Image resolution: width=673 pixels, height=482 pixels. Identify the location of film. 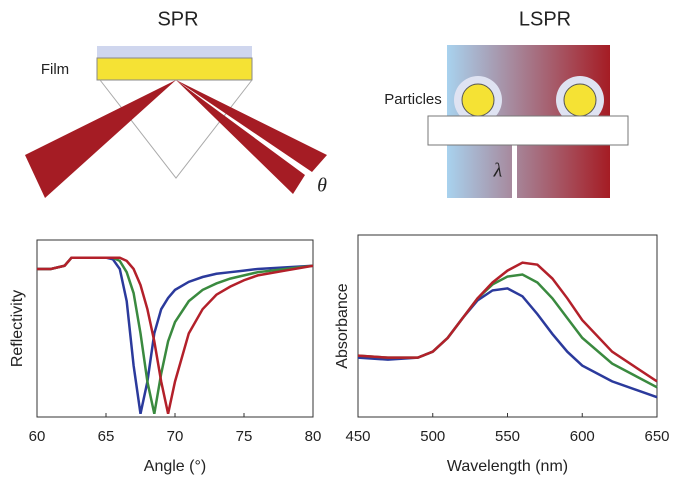
(174, 69).